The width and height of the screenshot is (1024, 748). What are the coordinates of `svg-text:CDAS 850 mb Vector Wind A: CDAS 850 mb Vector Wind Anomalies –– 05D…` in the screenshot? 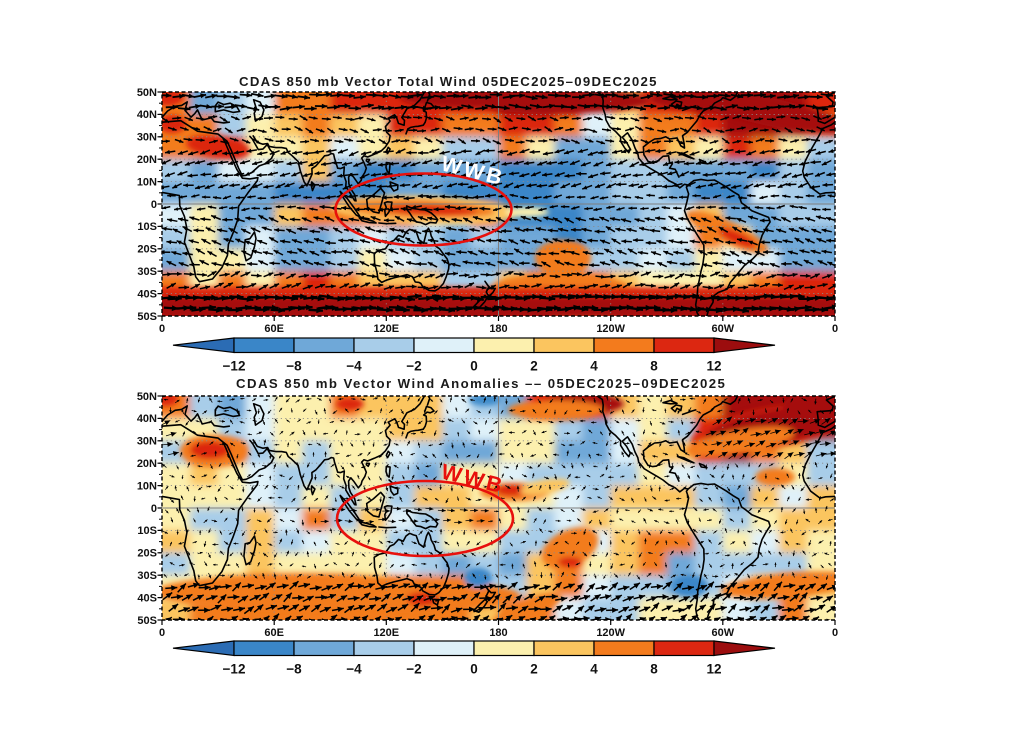 It's located at (481, 383).